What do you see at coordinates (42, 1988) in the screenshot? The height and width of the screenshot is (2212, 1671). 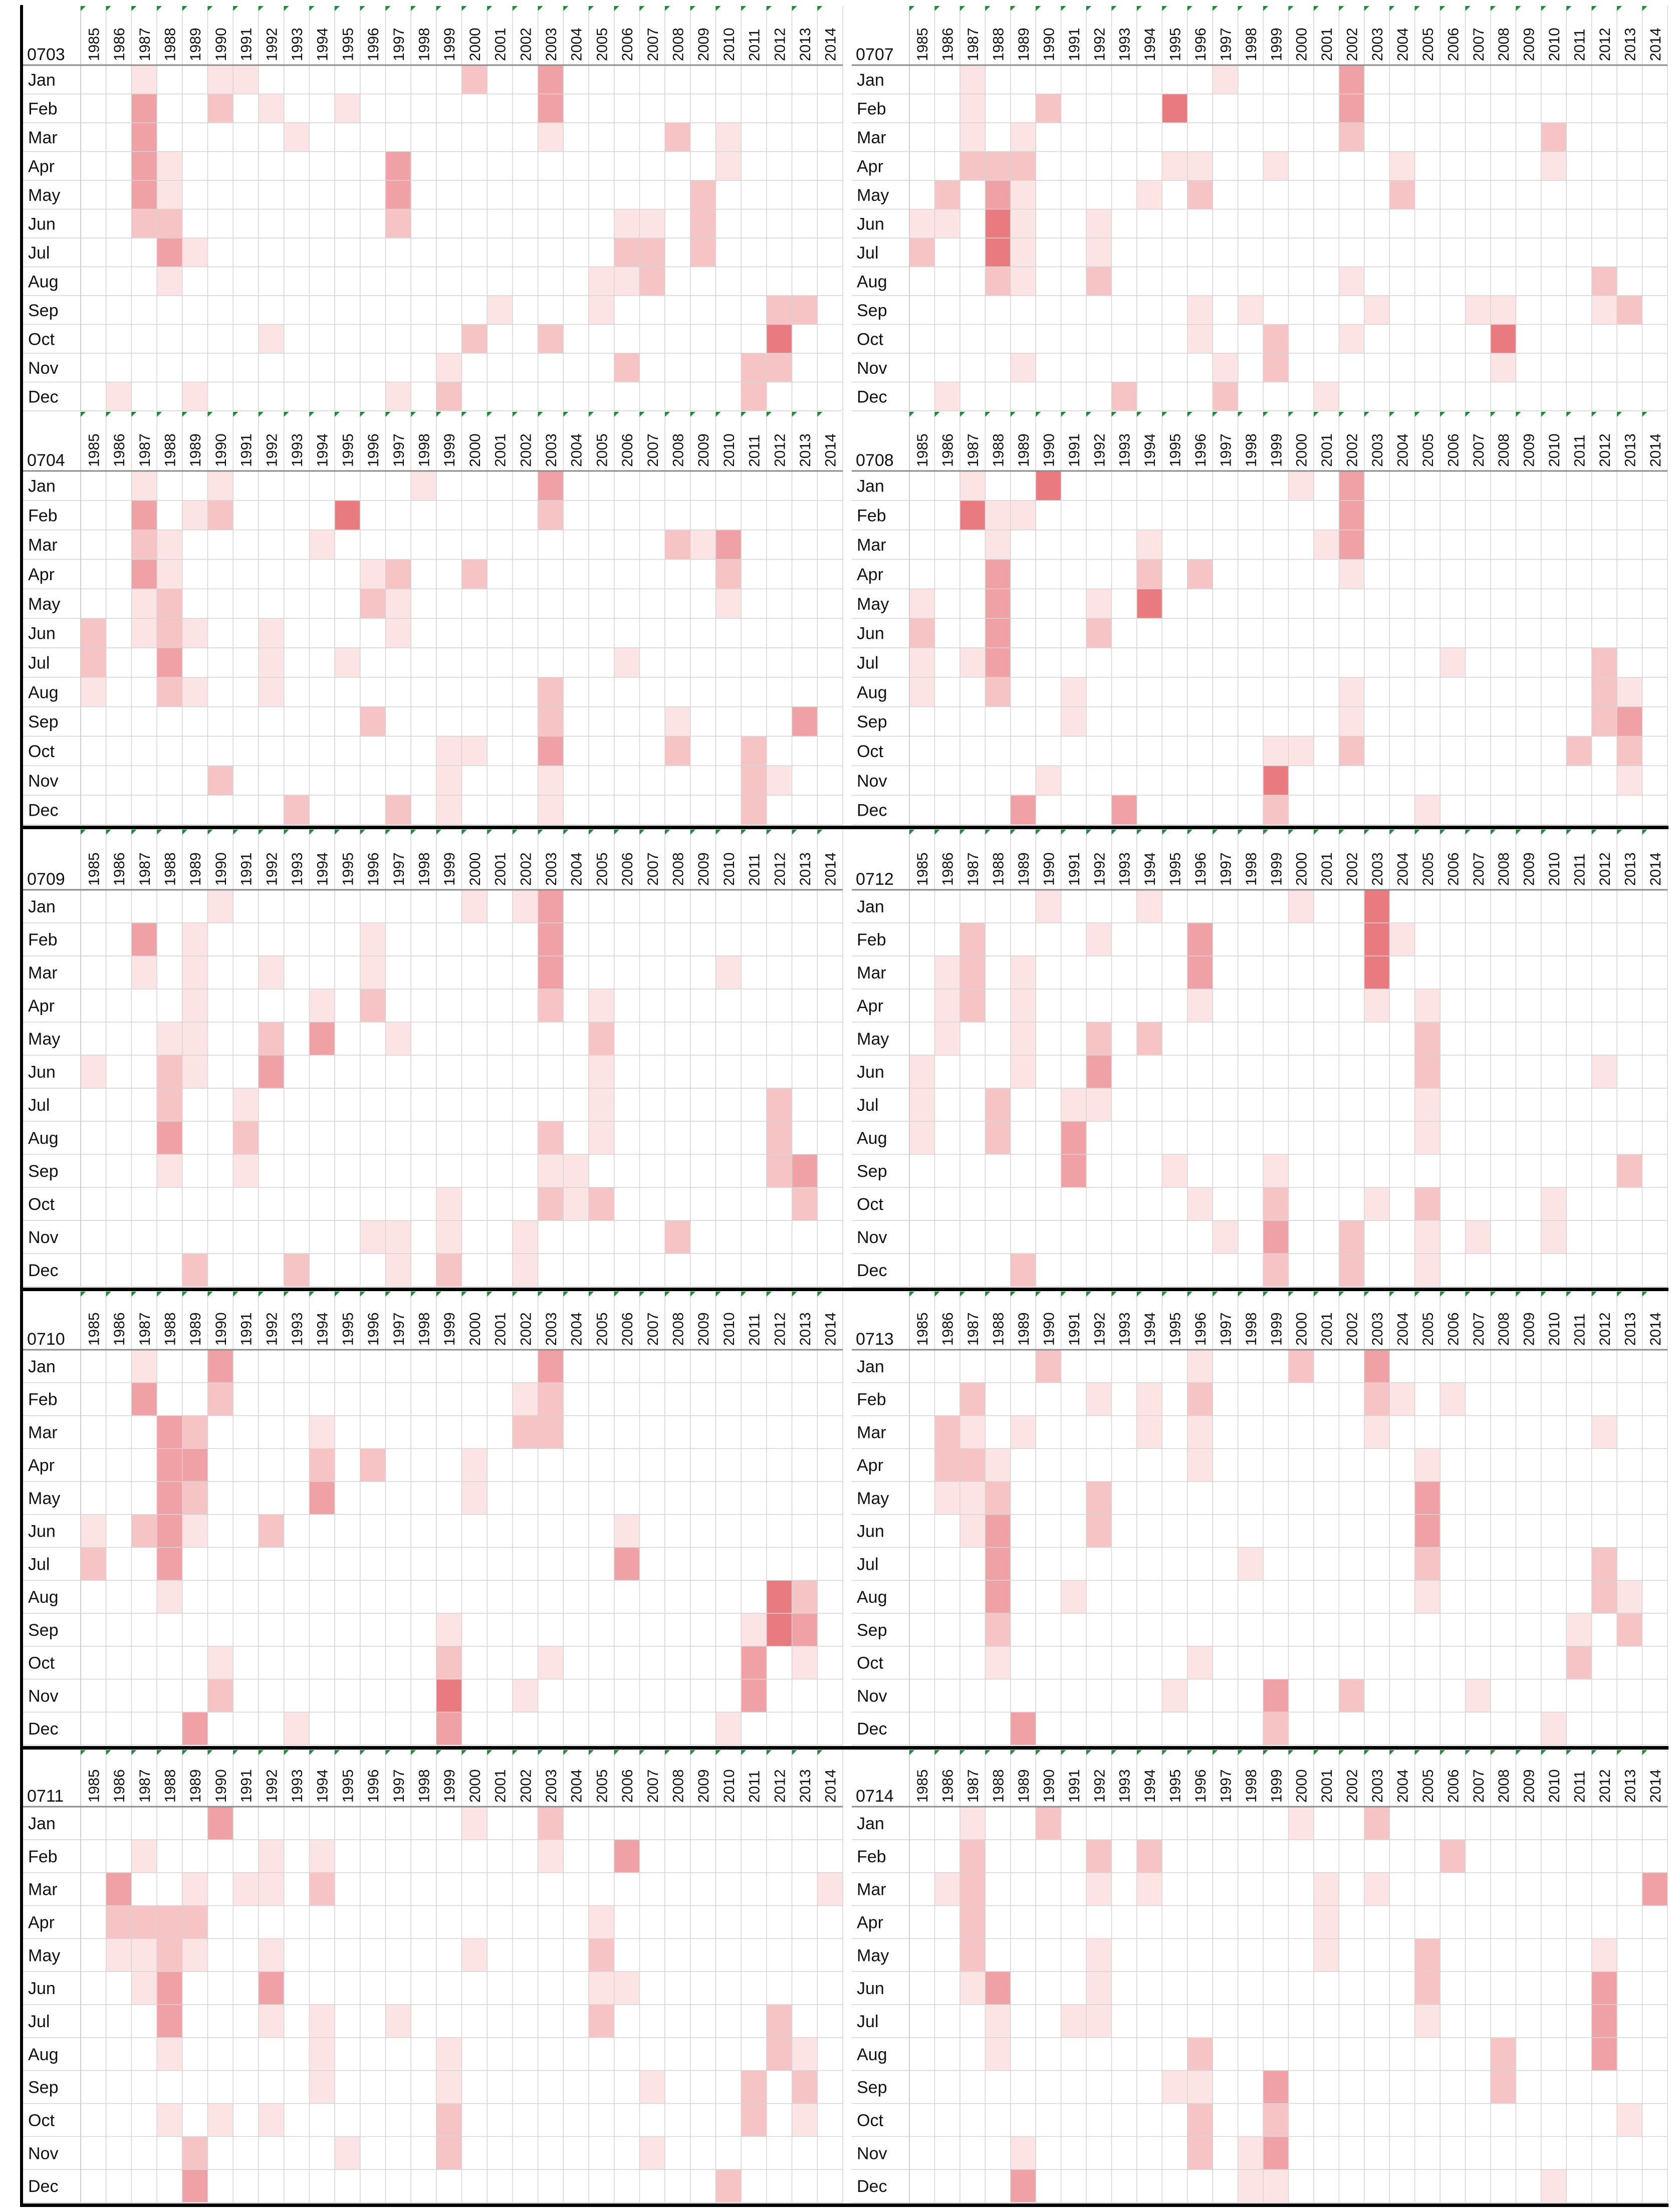 I see `month-tick-label: Jun` at bounding box center [42, 1988].